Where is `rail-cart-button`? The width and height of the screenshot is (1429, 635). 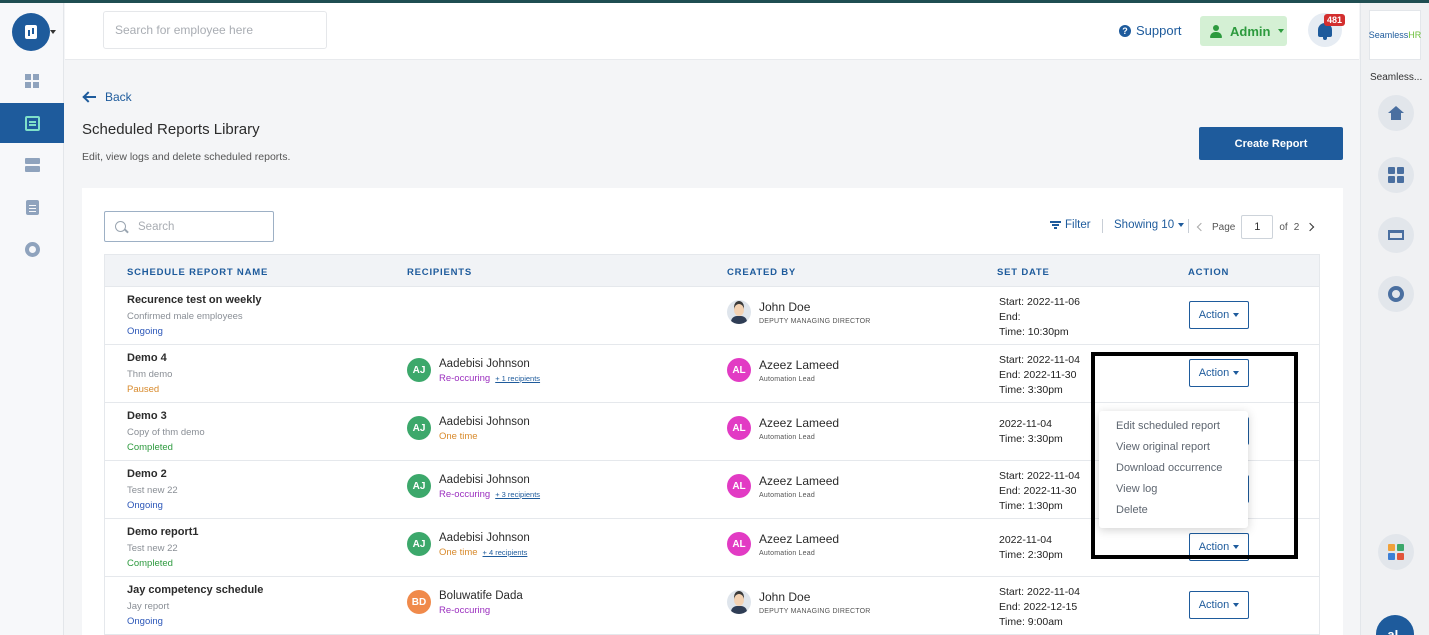
rail-cart-button is located at coordinates (1396, 235).